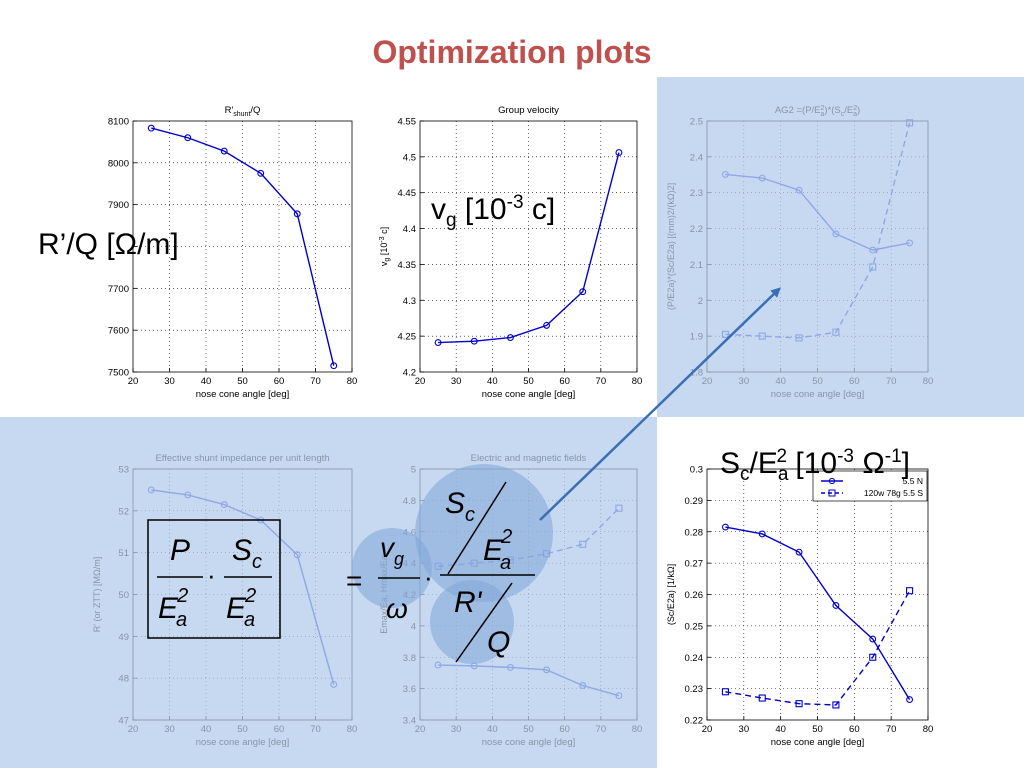  I want to click on y-tick-label: 0.3, so click(696, 470).